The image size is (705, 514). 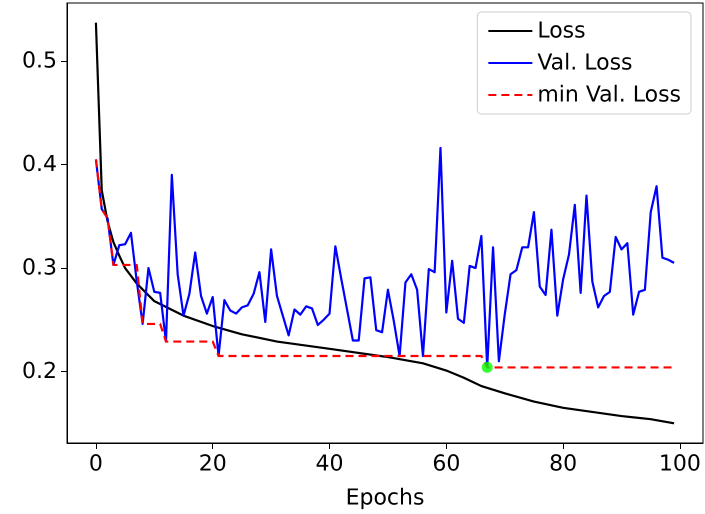 I want to click on x-tick-label: 60, so click(x=446, y=464).